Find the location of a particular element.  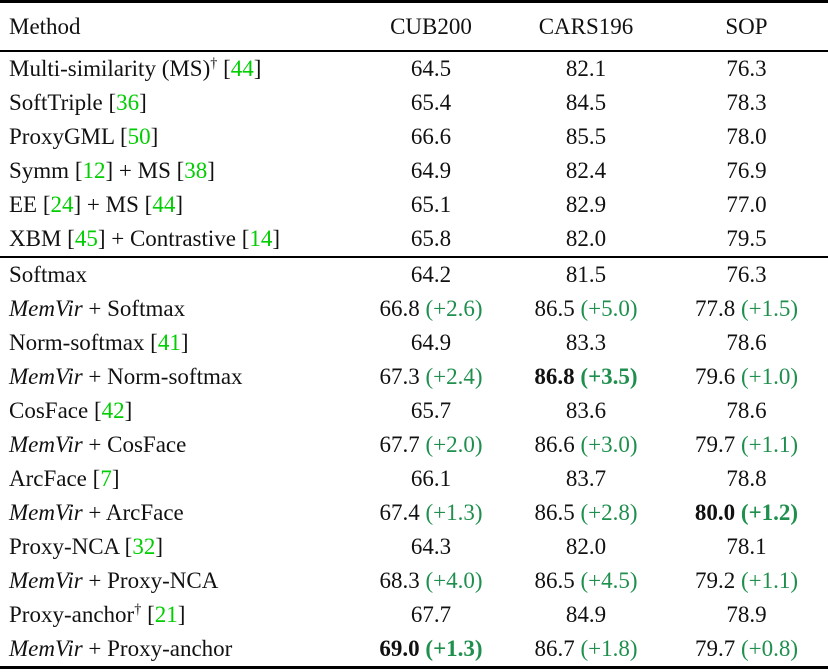

citation-ref: 38 is located at coordinates (196, 170).